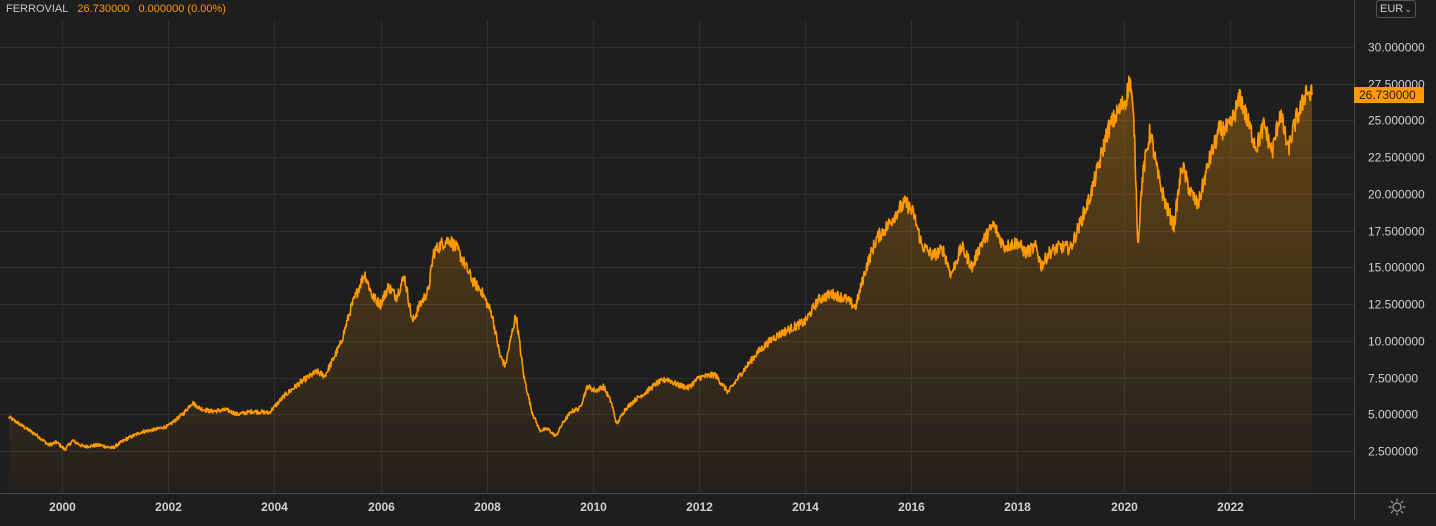 This screenshot has height=526, width=1436. Describe the element at coordinates (1396, 305) in the screenshot. I see `y-tick-label: 12.500000` at that location.